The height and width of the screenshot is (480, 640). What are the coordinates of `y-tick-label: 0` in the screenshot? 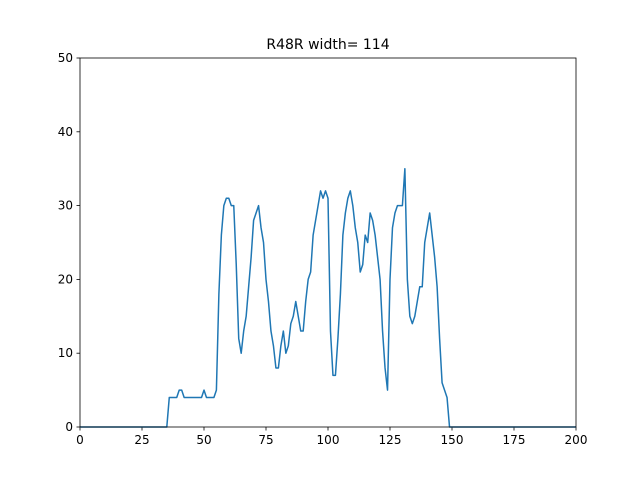 It's located at (69, 427).